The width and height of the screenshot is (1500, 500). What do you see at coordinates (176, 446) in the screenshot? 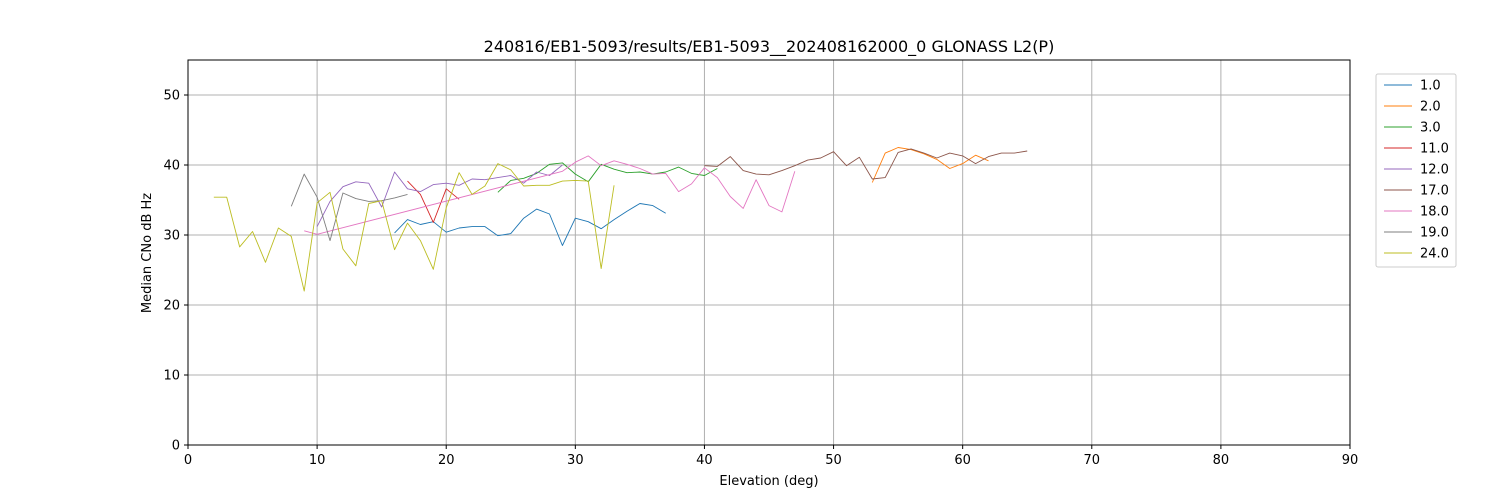
I see `y-tick-label-0: 0` at bounding box center [176, 446].